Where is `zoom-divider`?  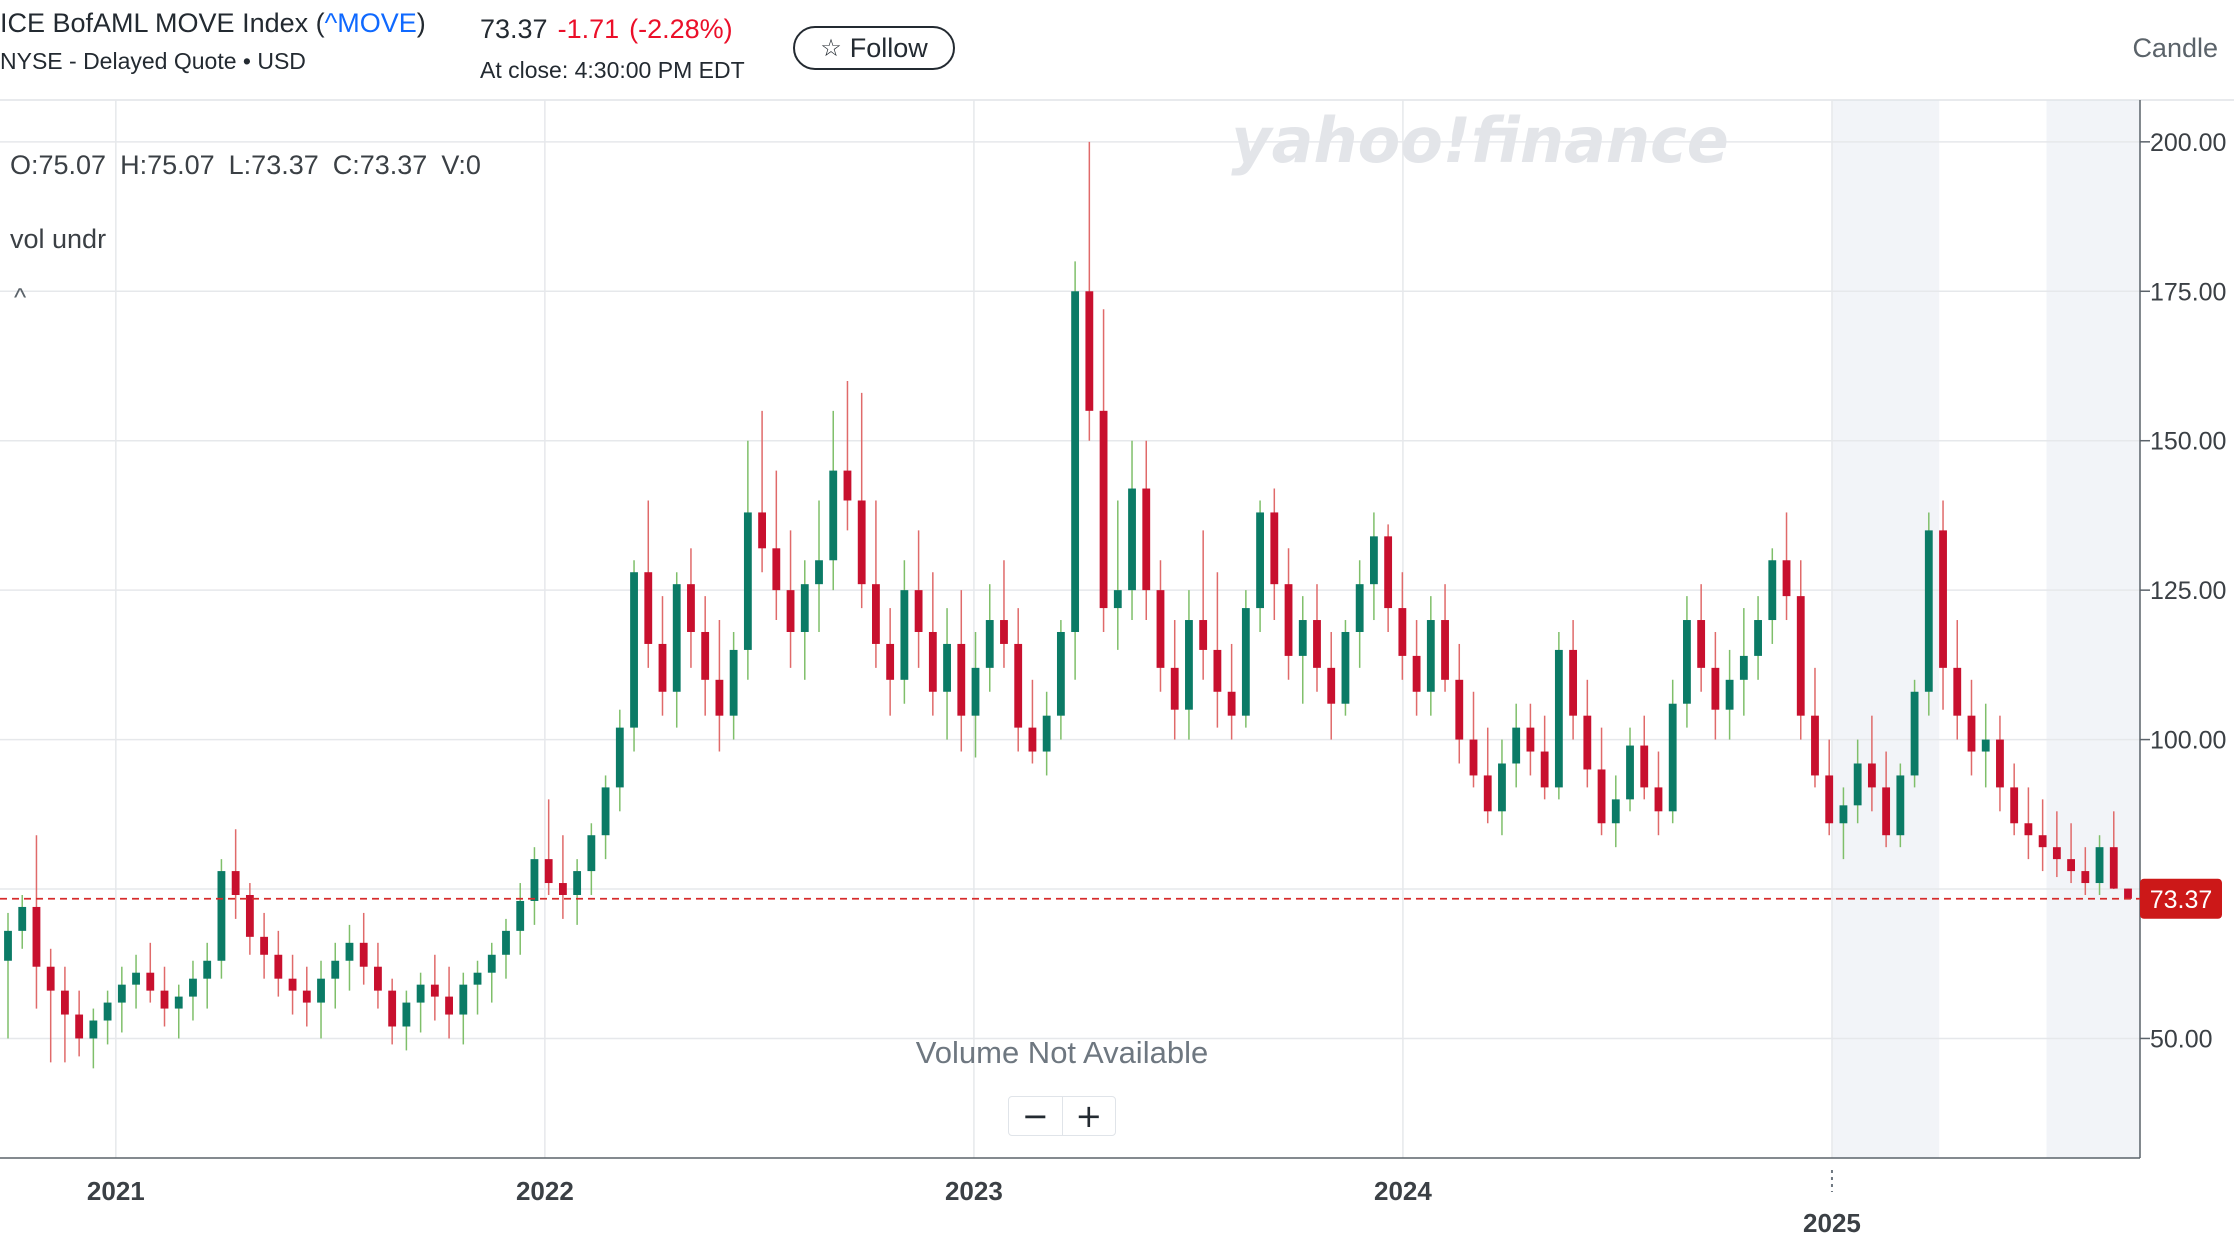 zoom-divider is located at coordinates (1062, 1116).